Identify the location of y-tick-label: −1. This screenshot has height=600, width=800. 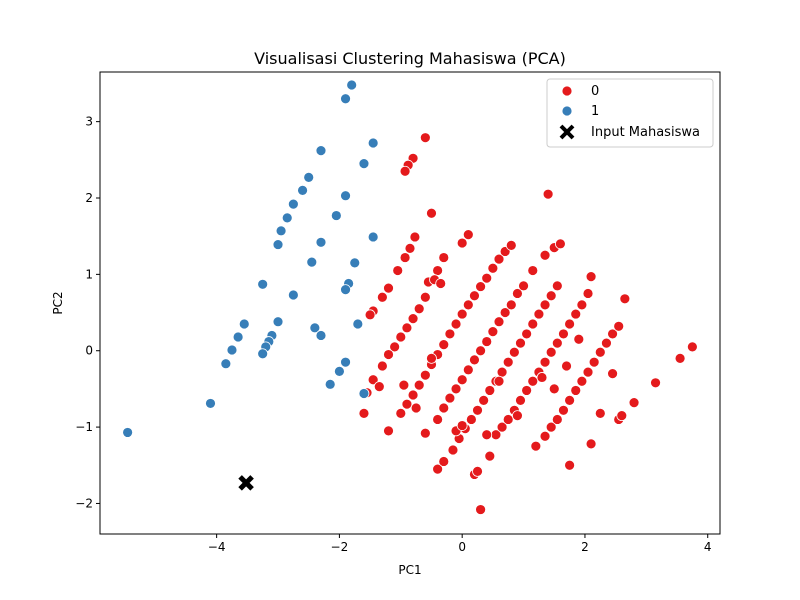
(84, 427).